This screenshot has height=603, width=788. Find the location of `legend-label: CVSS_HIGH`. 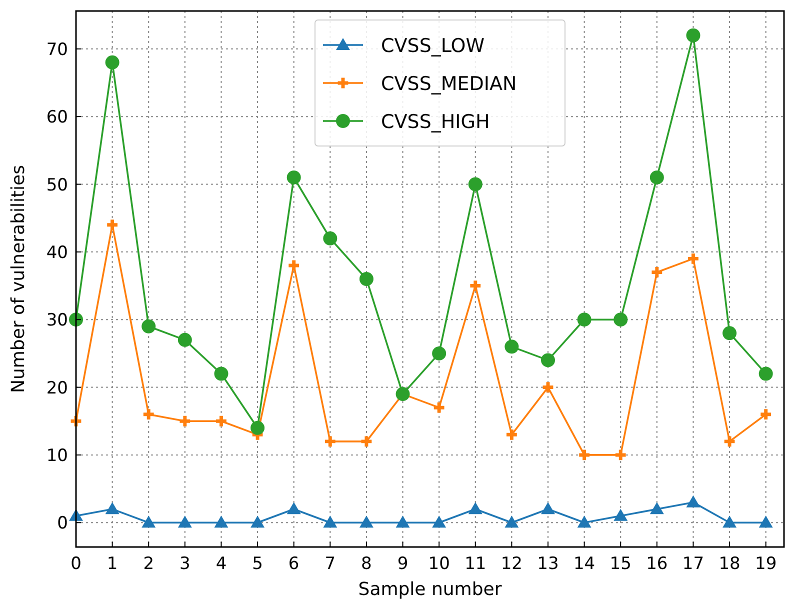

legend-label: CVSS_HIGH is located at coordinates (435, 122).